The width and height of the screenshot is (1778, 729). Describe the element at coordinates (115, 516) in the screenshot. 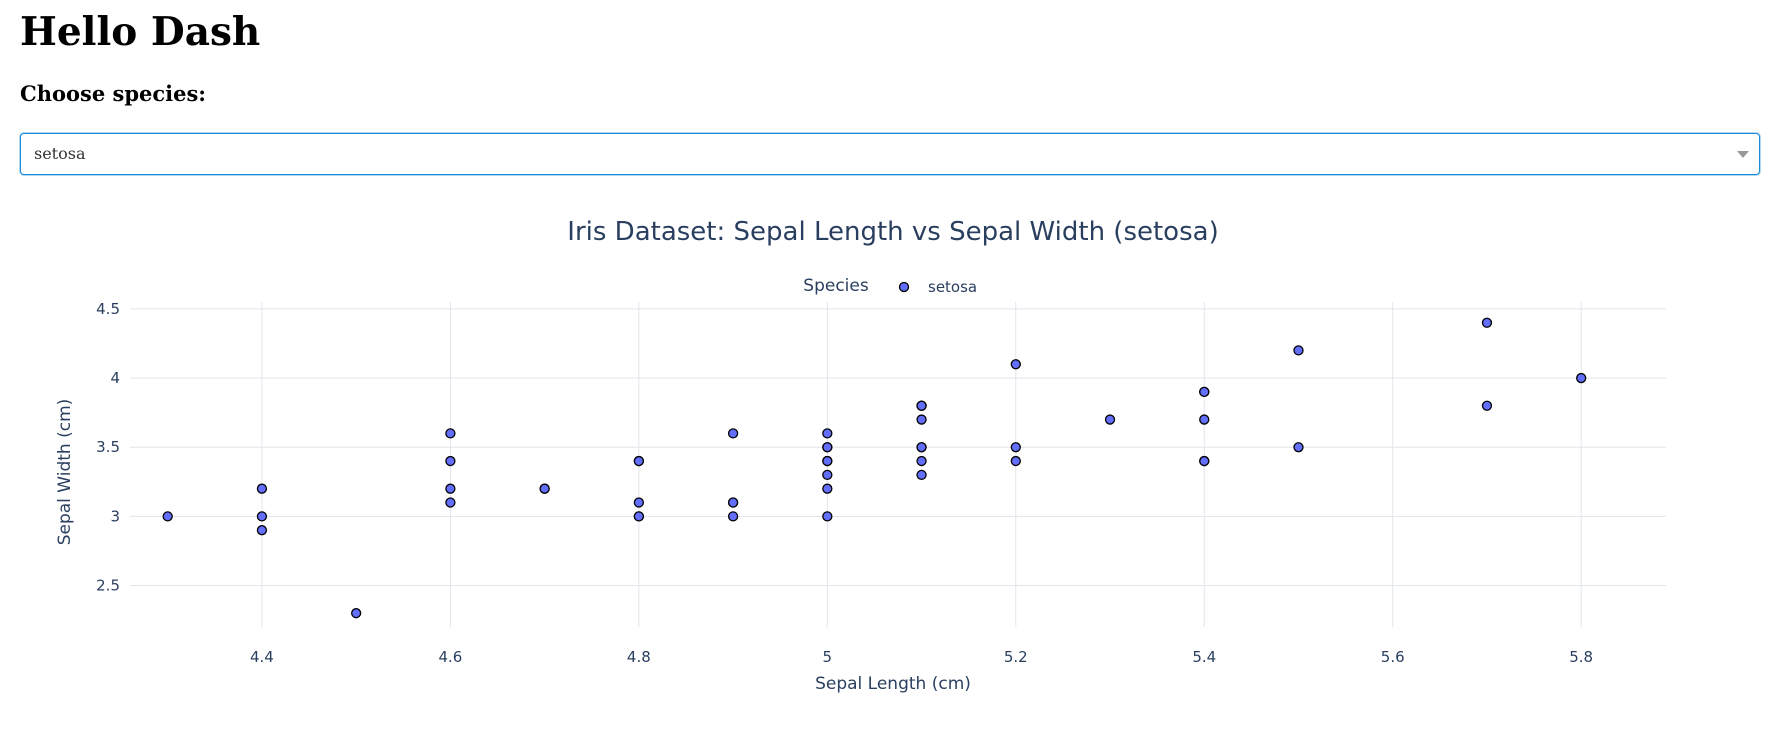

I see `y-tick-label: 3` at that location.